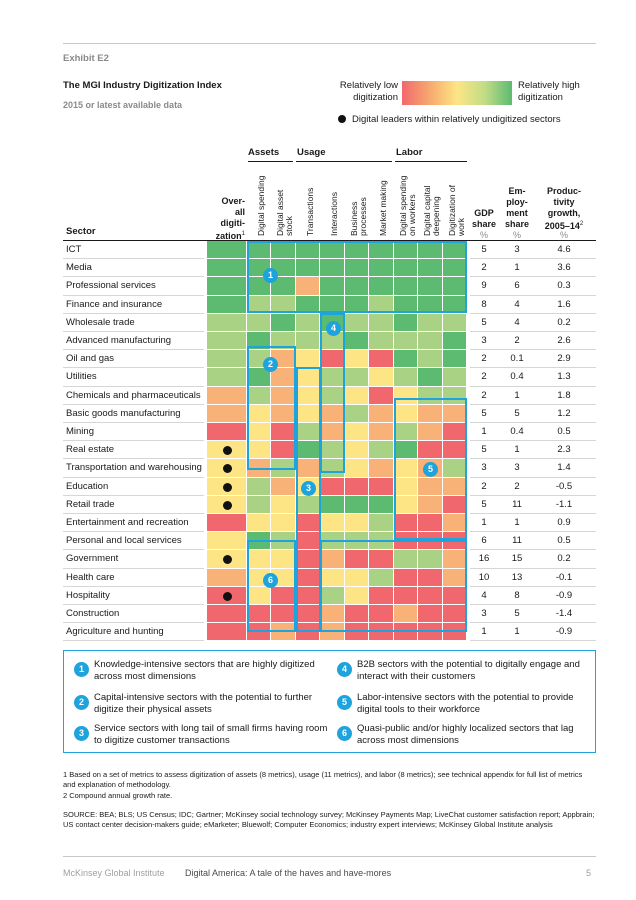 The height and width of the screenshot is (900, 636). What do you see at coordinates (517, 468) in the screenshot?
I see `emp-value: 3` at bounding box center [517, 468].